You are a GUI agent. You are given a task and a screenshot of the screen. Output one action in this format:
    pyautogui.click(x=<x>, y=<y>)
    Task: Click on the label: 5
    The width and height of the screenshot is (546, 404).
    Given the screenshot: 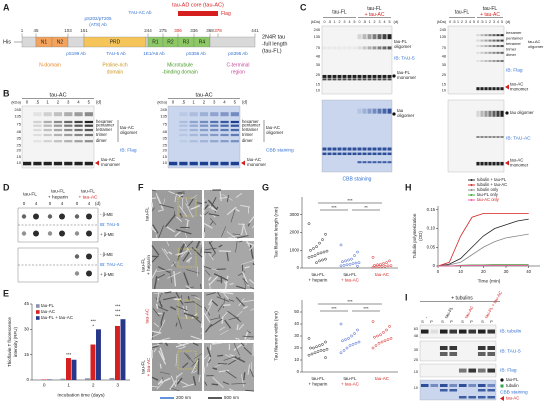 What is the action you would take?
    pyautogui.click(x=502, y=22)
    